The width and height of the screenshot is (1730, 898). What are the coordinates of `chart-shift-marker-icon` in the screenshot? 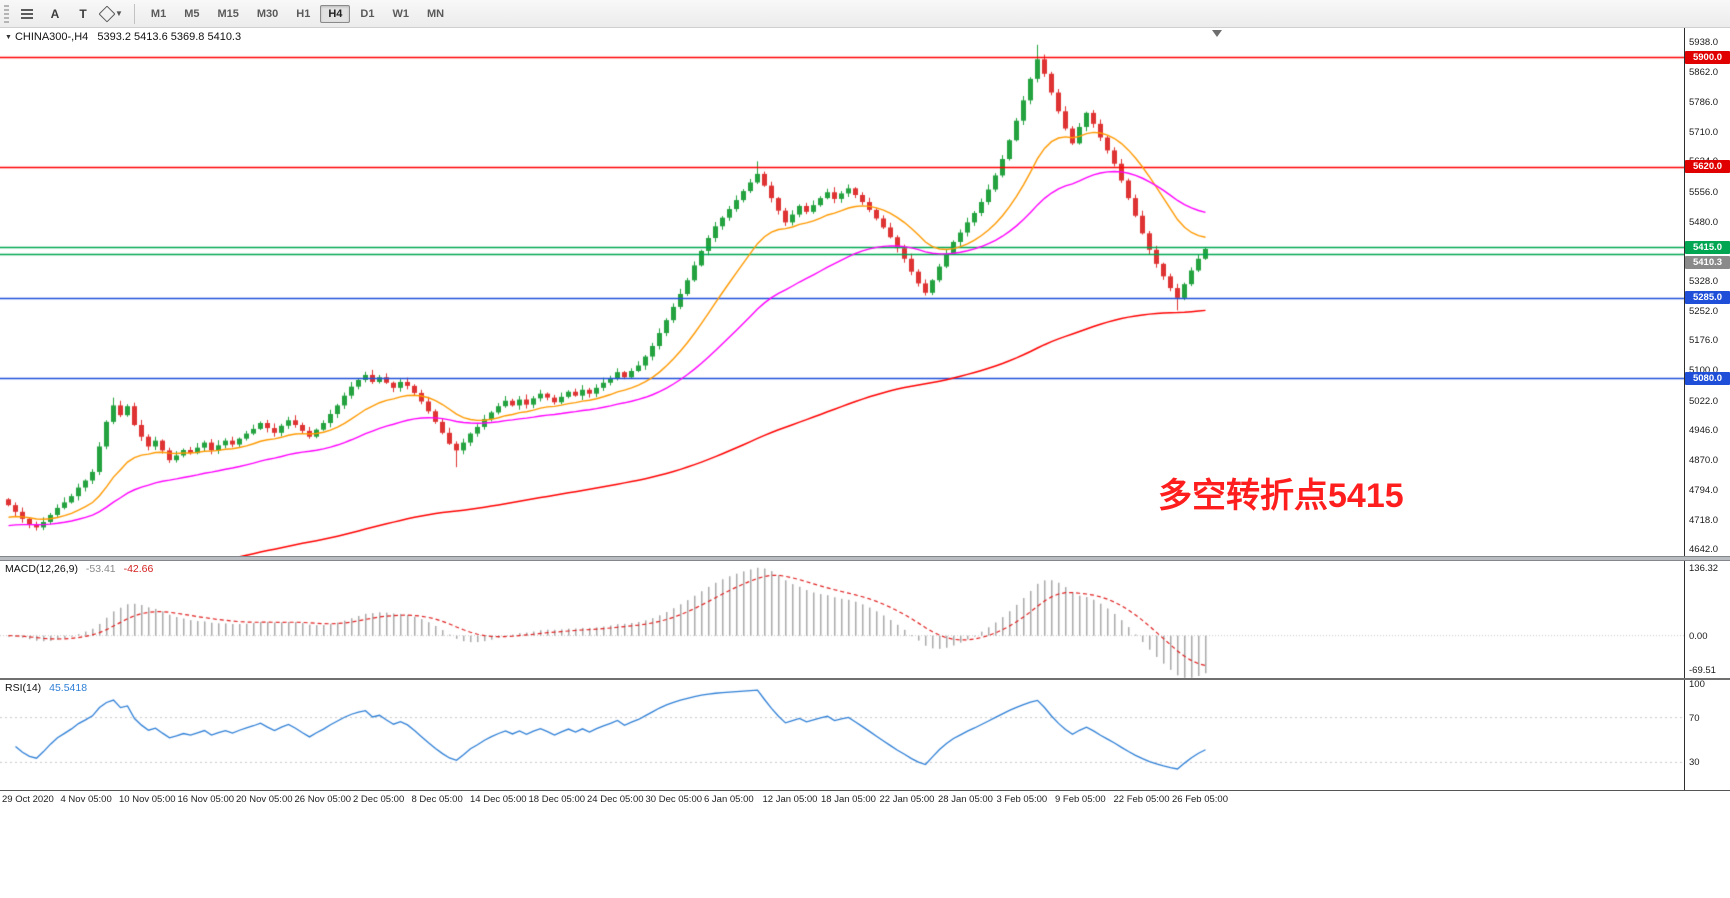 It's located at (1217, 33).